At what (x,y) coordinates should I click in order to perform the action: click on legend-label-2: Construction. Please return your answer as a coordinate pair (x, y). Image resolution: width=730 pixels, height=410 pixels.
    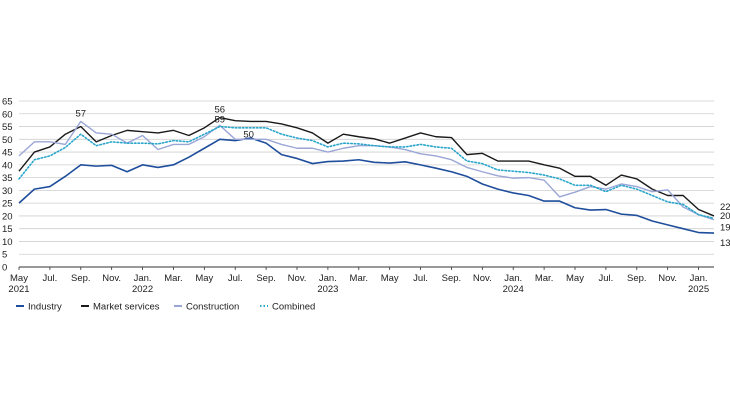
    Looking at the image, I should click on (212, 307).